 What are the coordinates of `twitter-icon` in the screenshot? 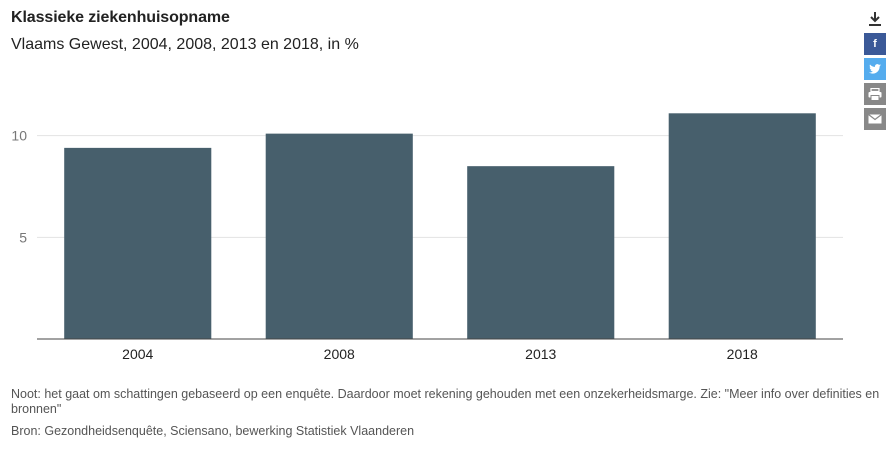 It's located at (875, 69).